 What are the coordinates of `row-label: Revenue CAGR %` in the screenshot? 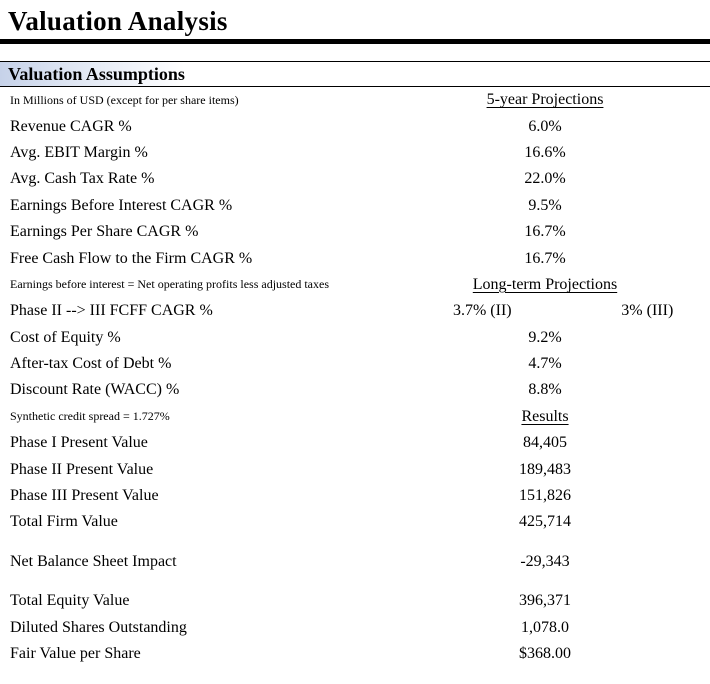 It's located at (71, 126).